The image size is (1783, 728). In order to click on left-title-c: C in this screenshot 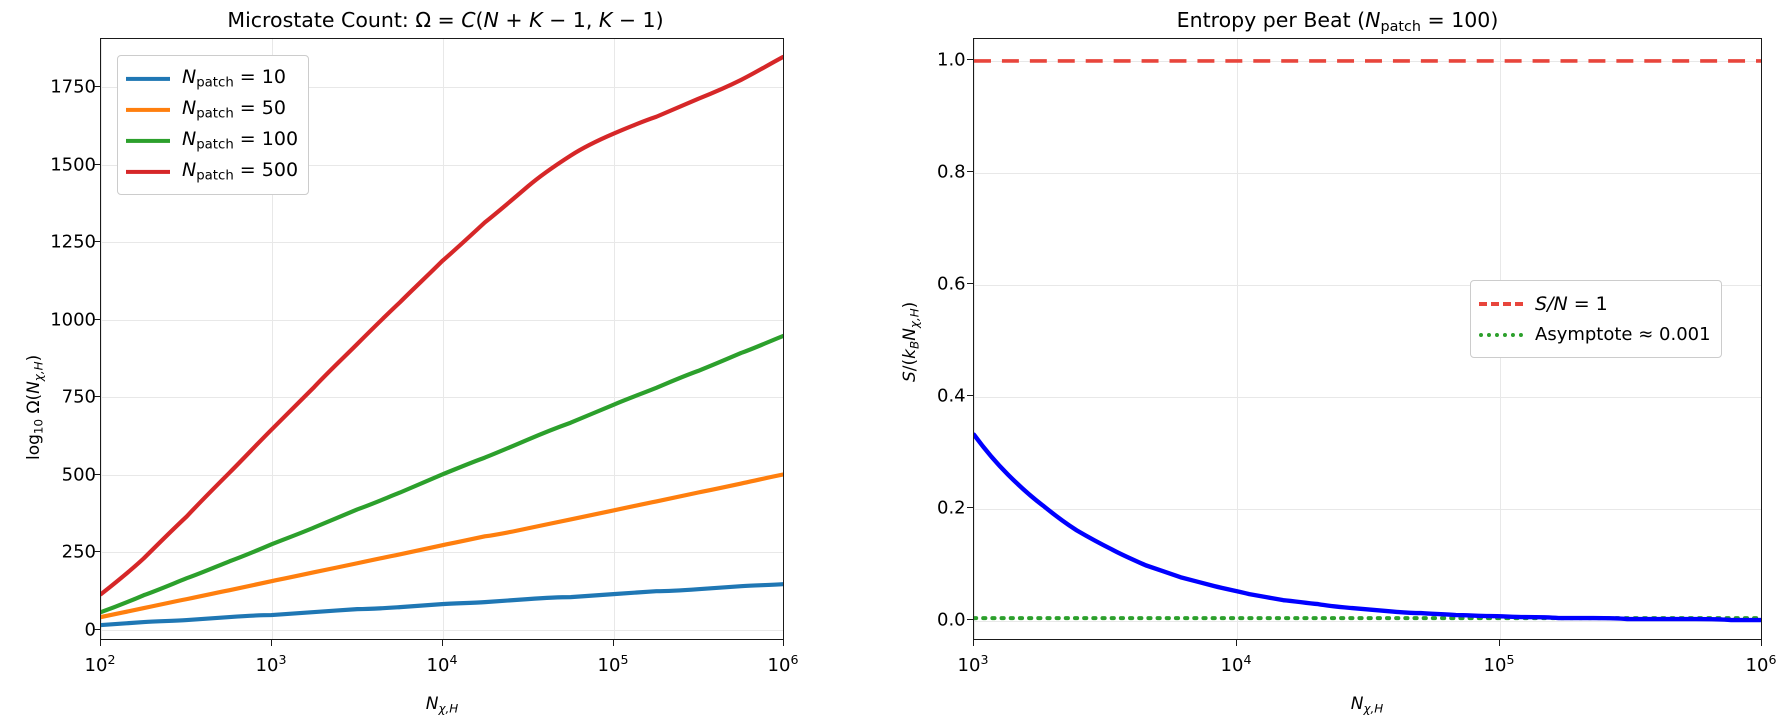, I will do `click(468, 20)`.